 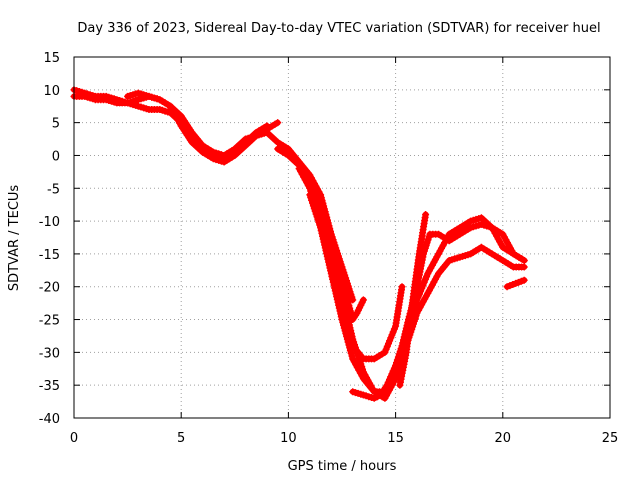 What do you see at coordinates (288, 438) in the screenshot?
I see `x-tick-label: 10` at bounding box center [288, 438].